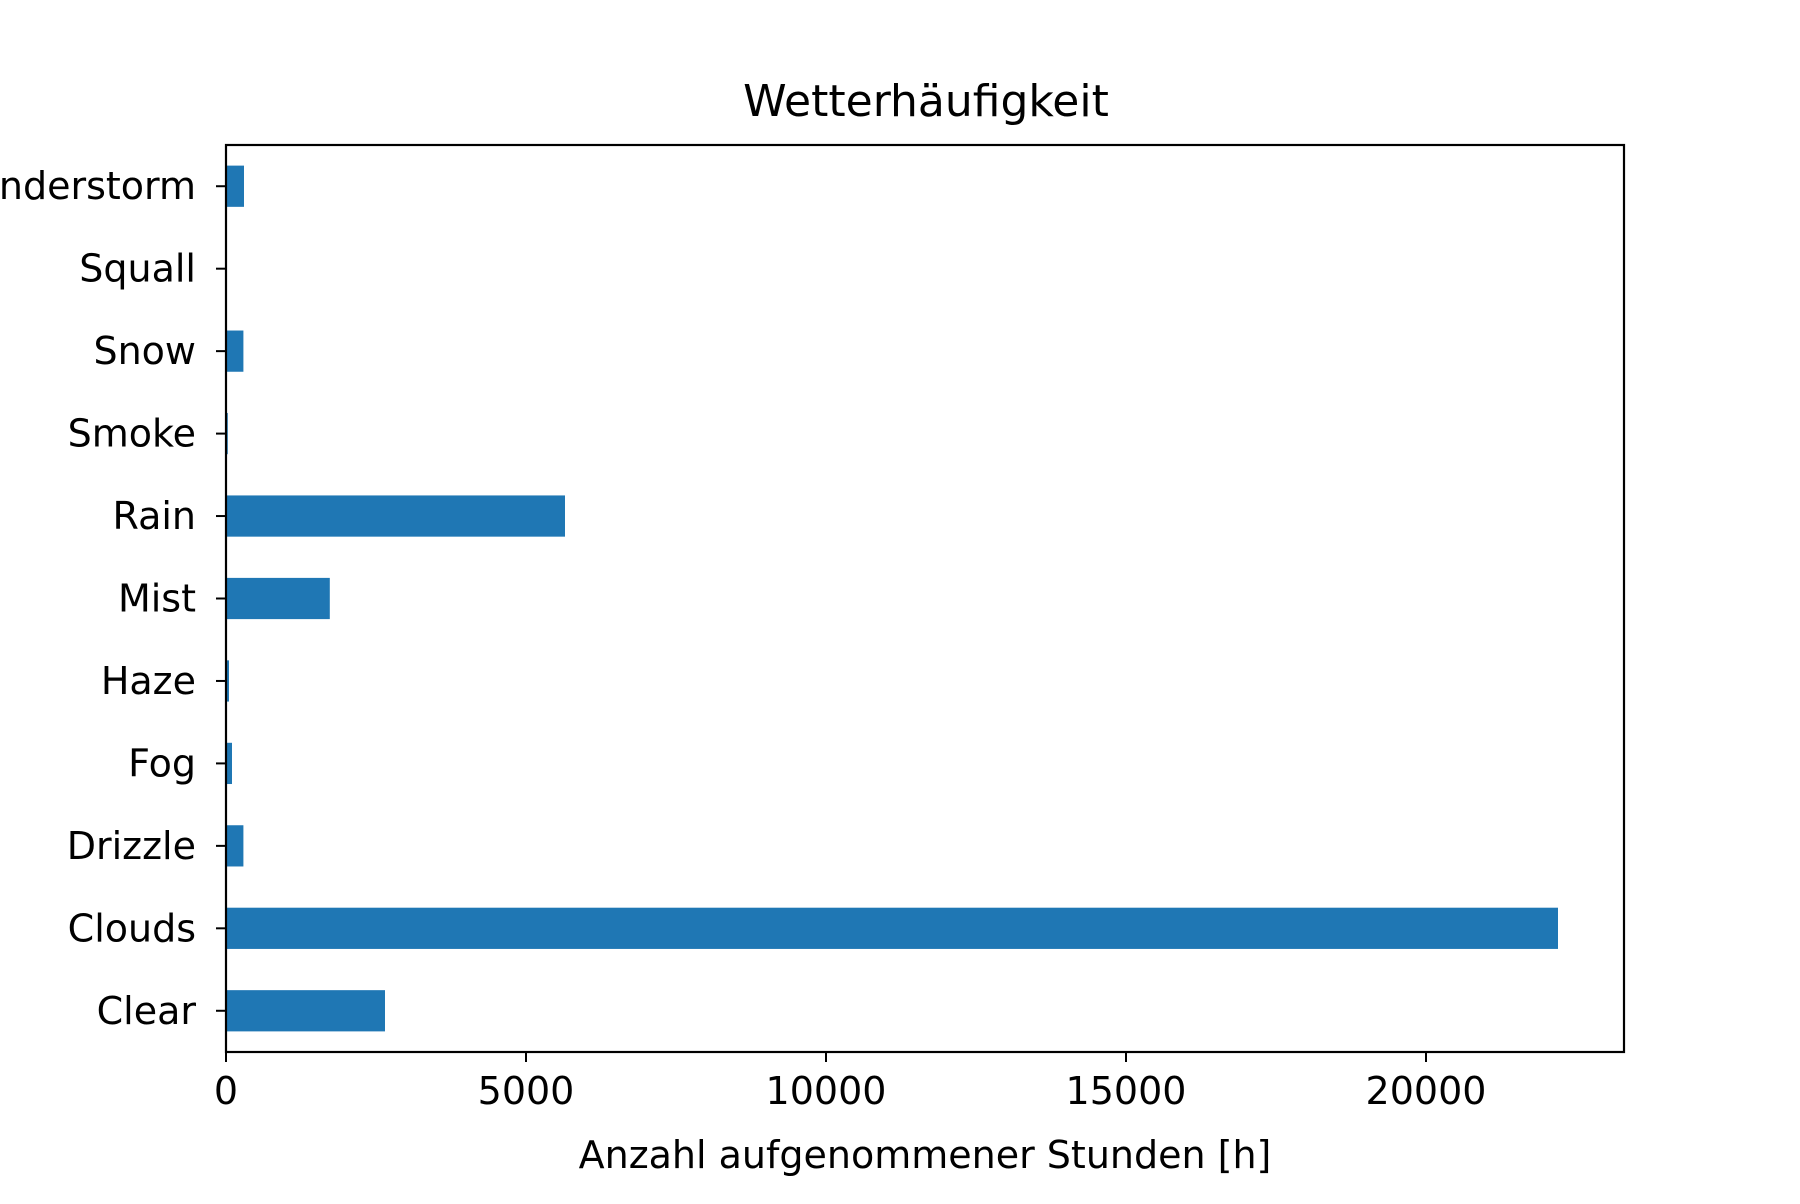 This screenshot has height=1204, width=1800. Describe the element at coordinates (826, 1091) in the screenshot. I see `x-tick-label: 10000` at that location.